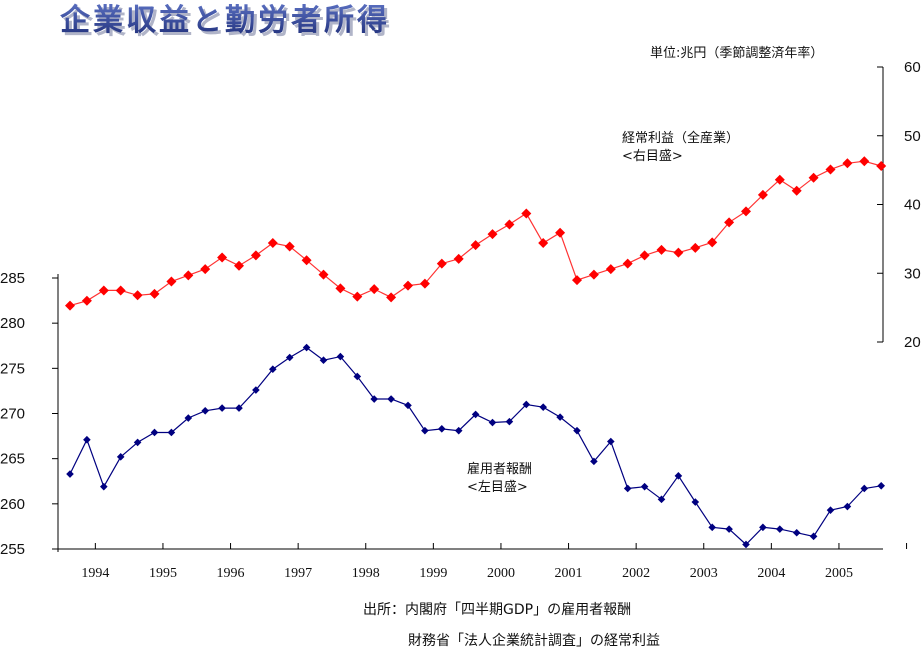 The width and height of the screenshot is (923, 649). I want to click on right-tick-label: 20, so click(912, 342).